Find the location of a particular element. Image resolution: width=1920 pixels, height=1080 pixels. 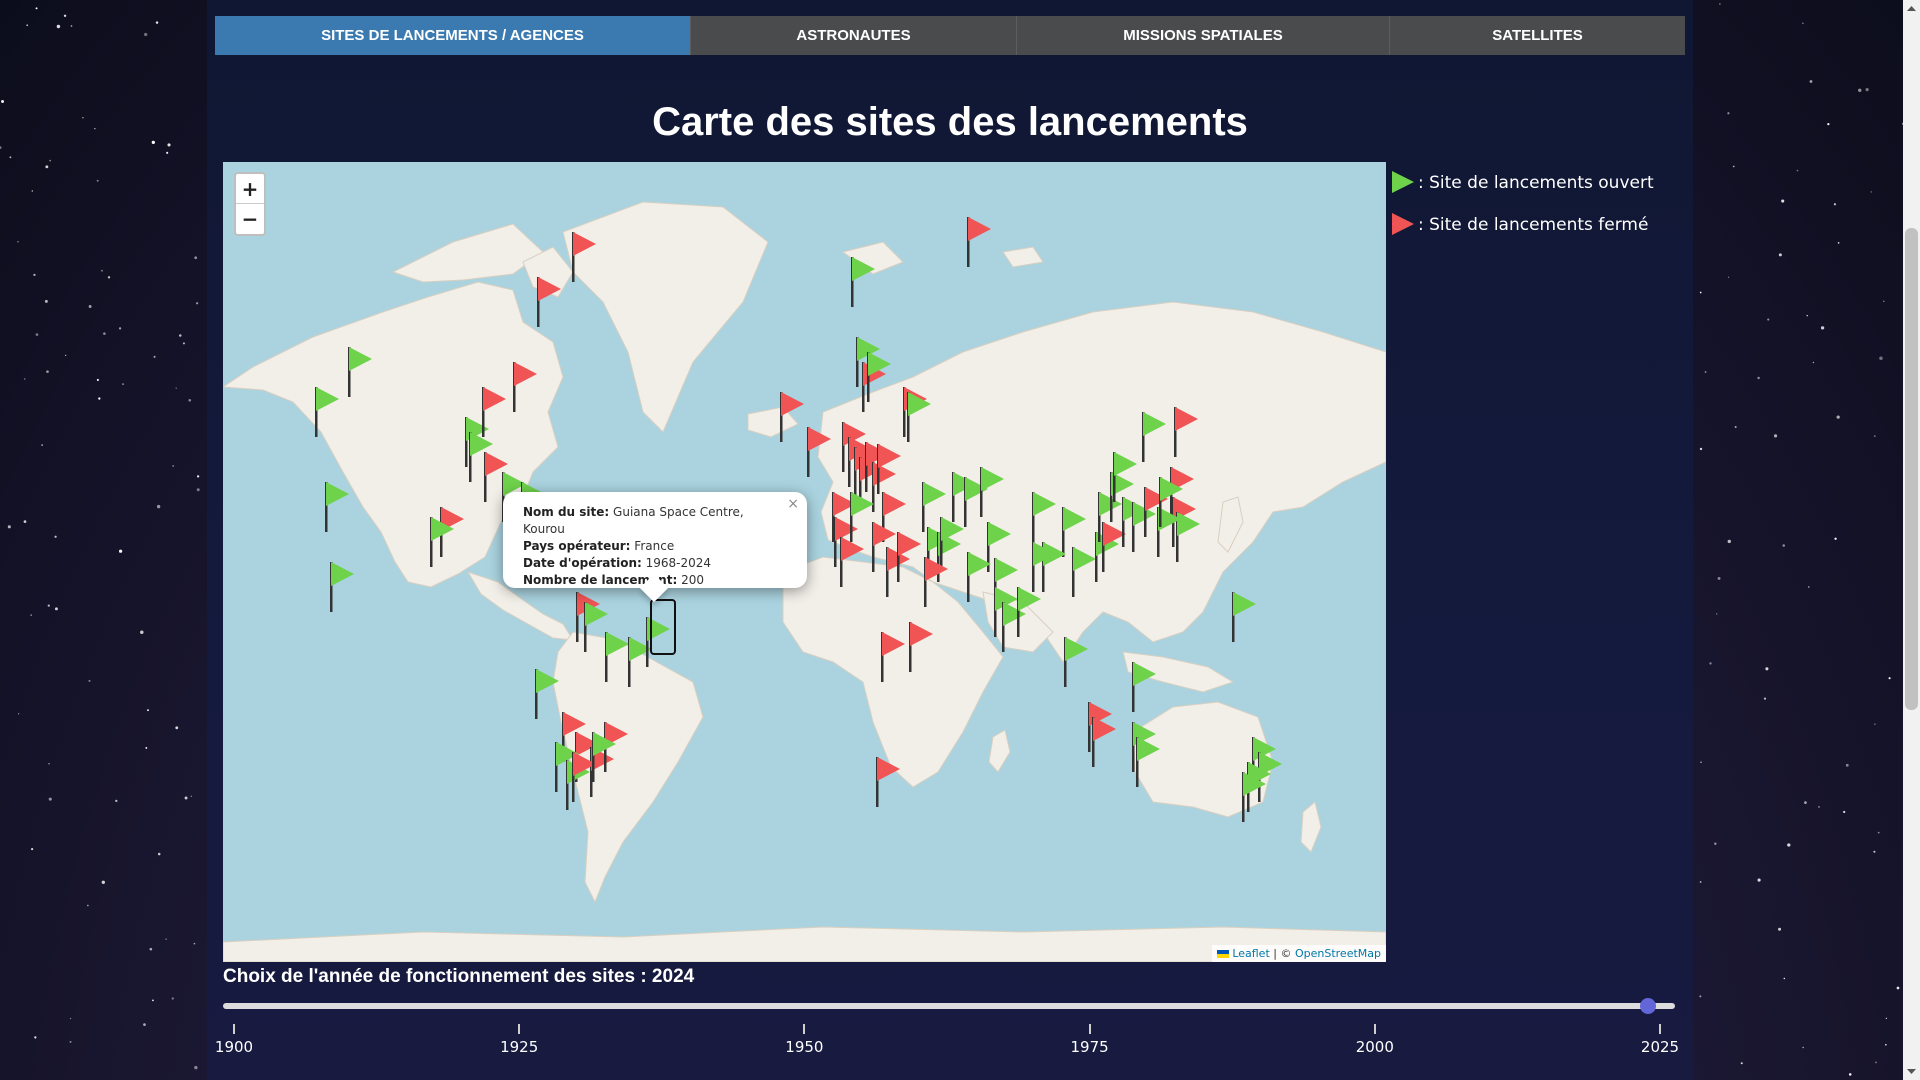

scroll-down-icon is located at coordinates (1911, 1071).